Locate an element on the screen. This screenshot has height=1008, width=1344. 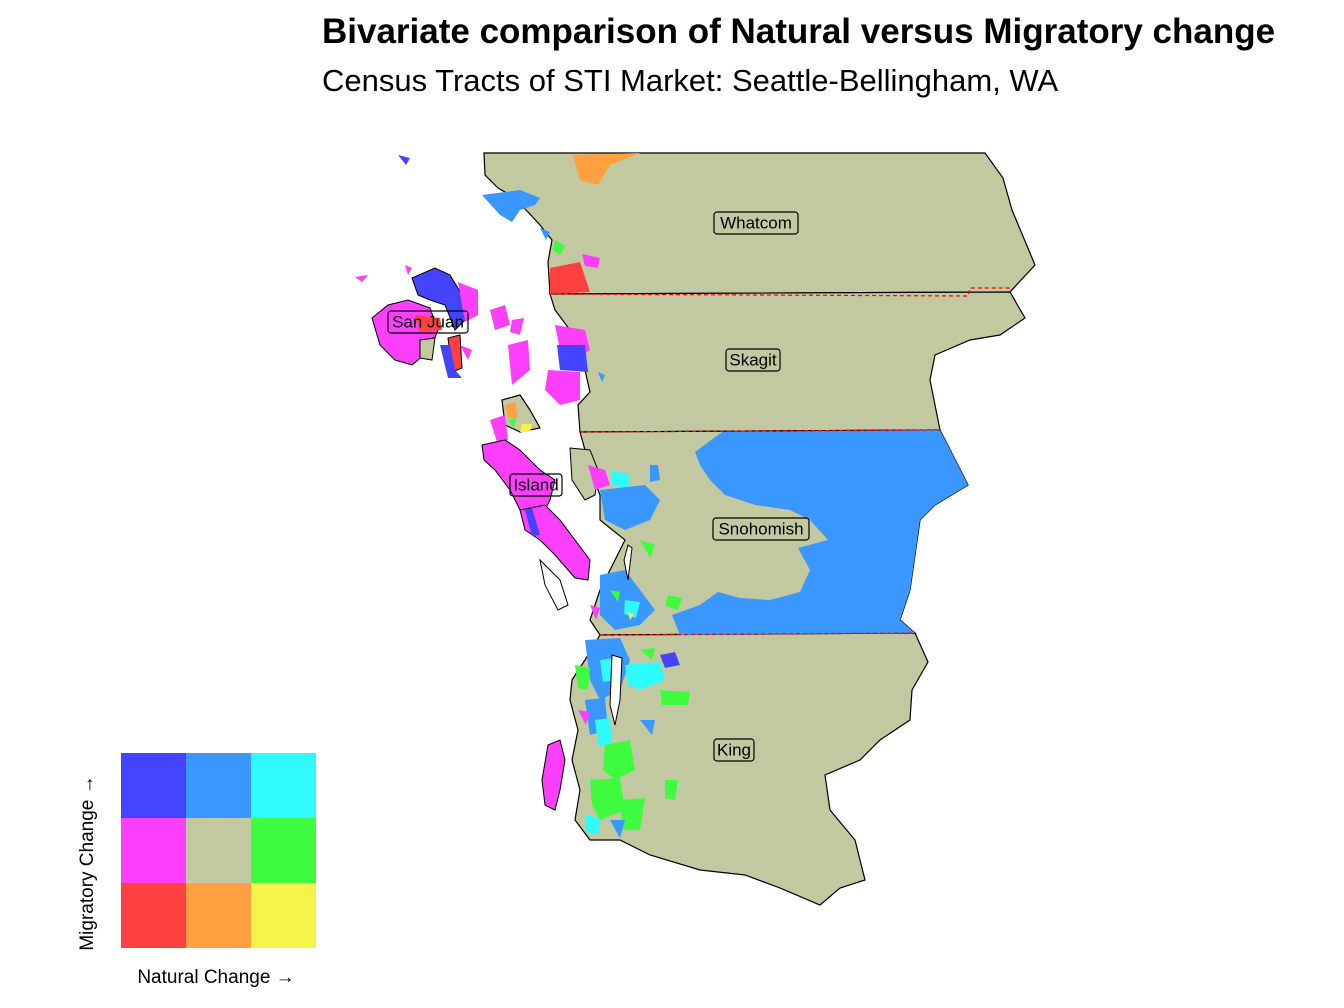
county-label-king: King is located at coordinates (734, 750).